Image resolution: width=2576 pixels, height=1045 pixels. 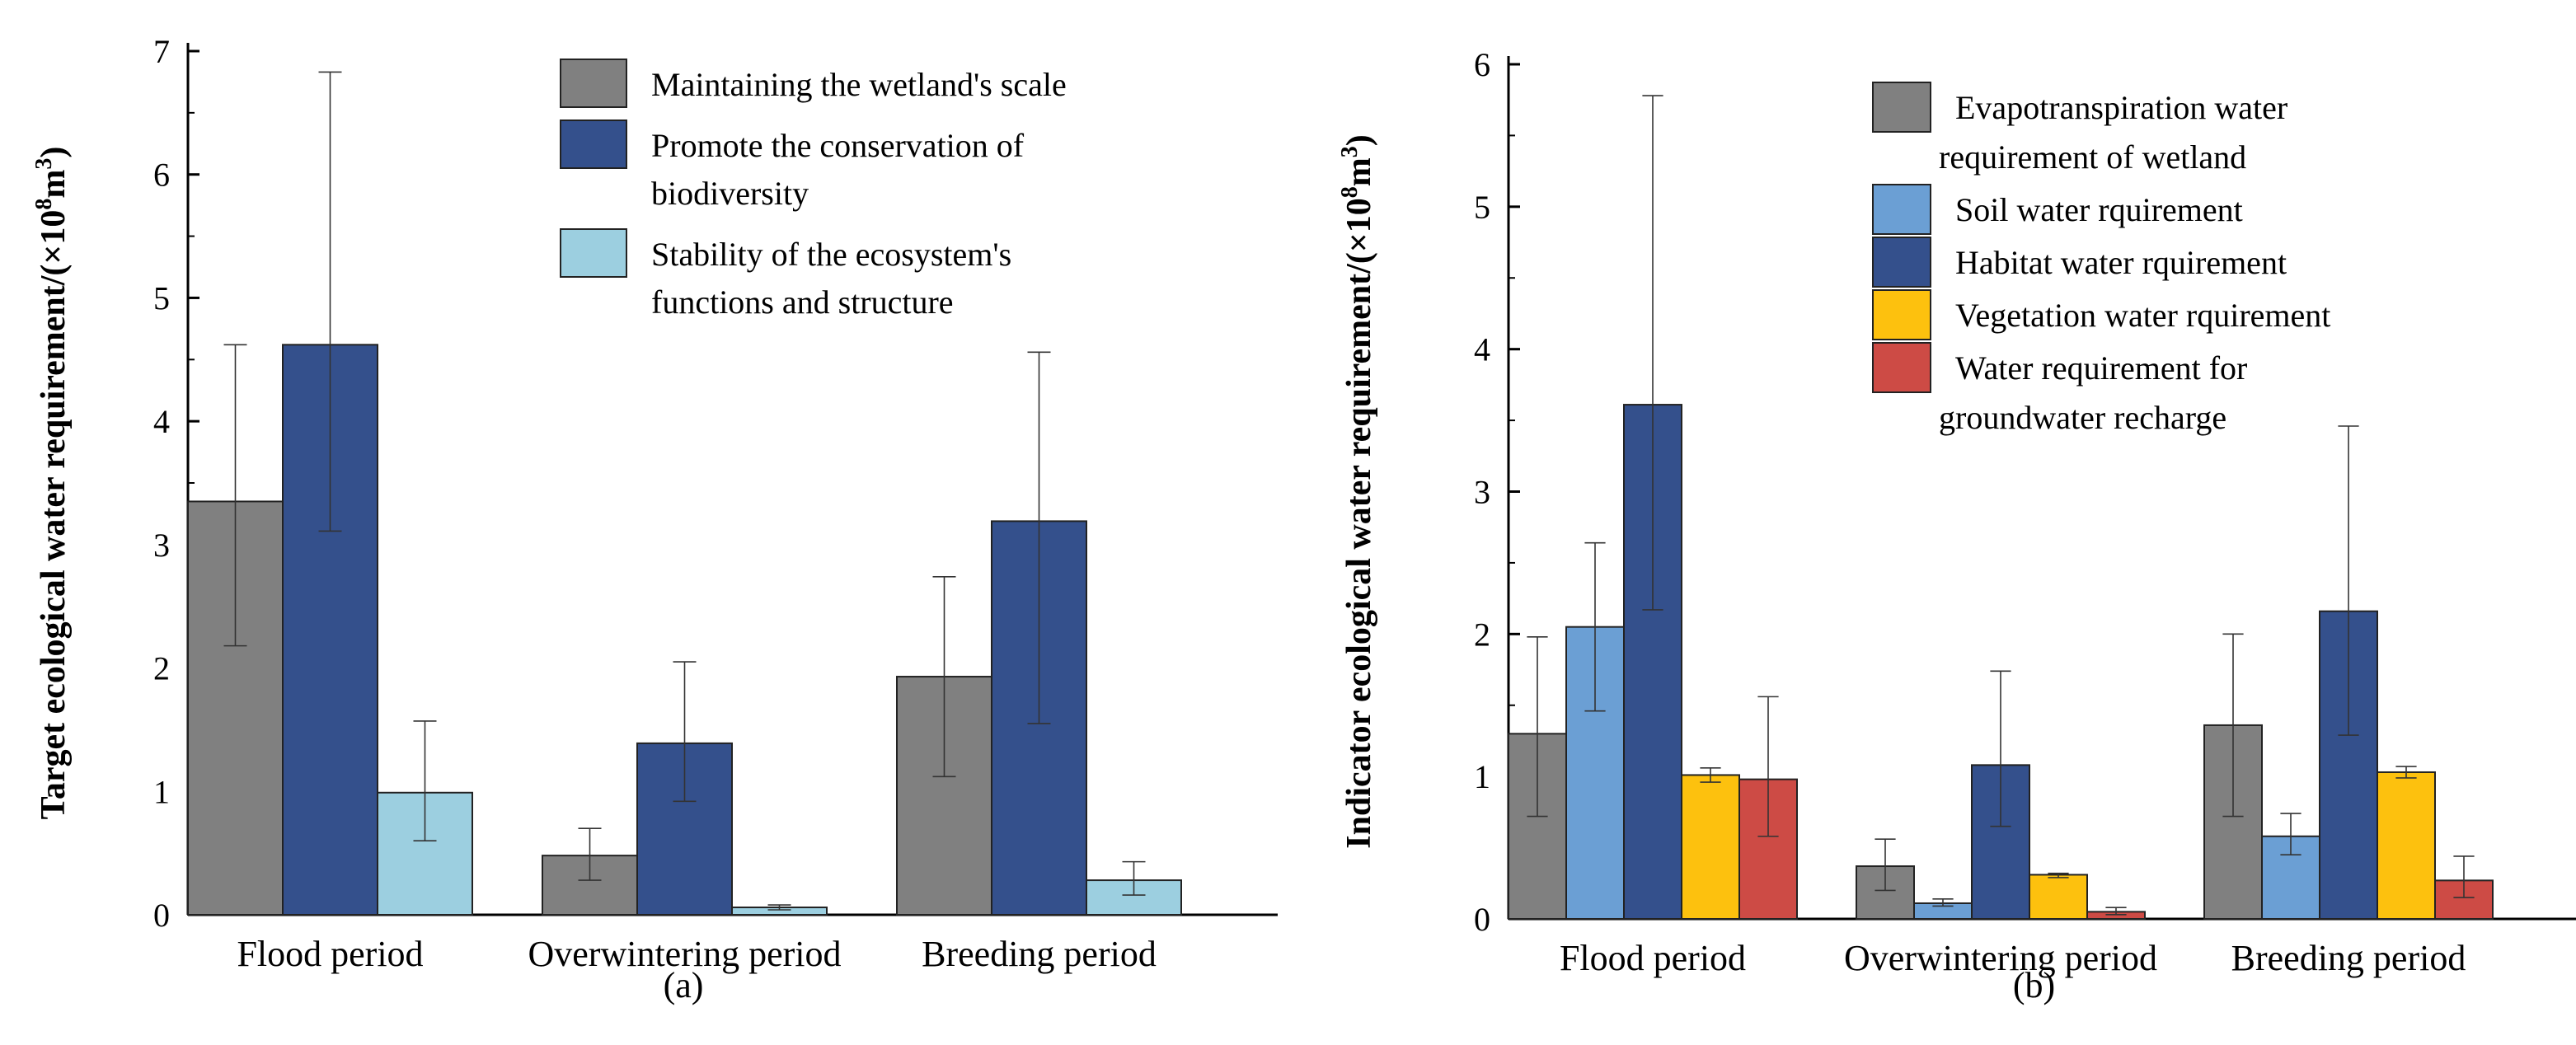 What do you see at coordinates (2121, 262) in the screenshot?
I see `legend-label: Habitat water rquirement` at bounding box center [2121, 262].